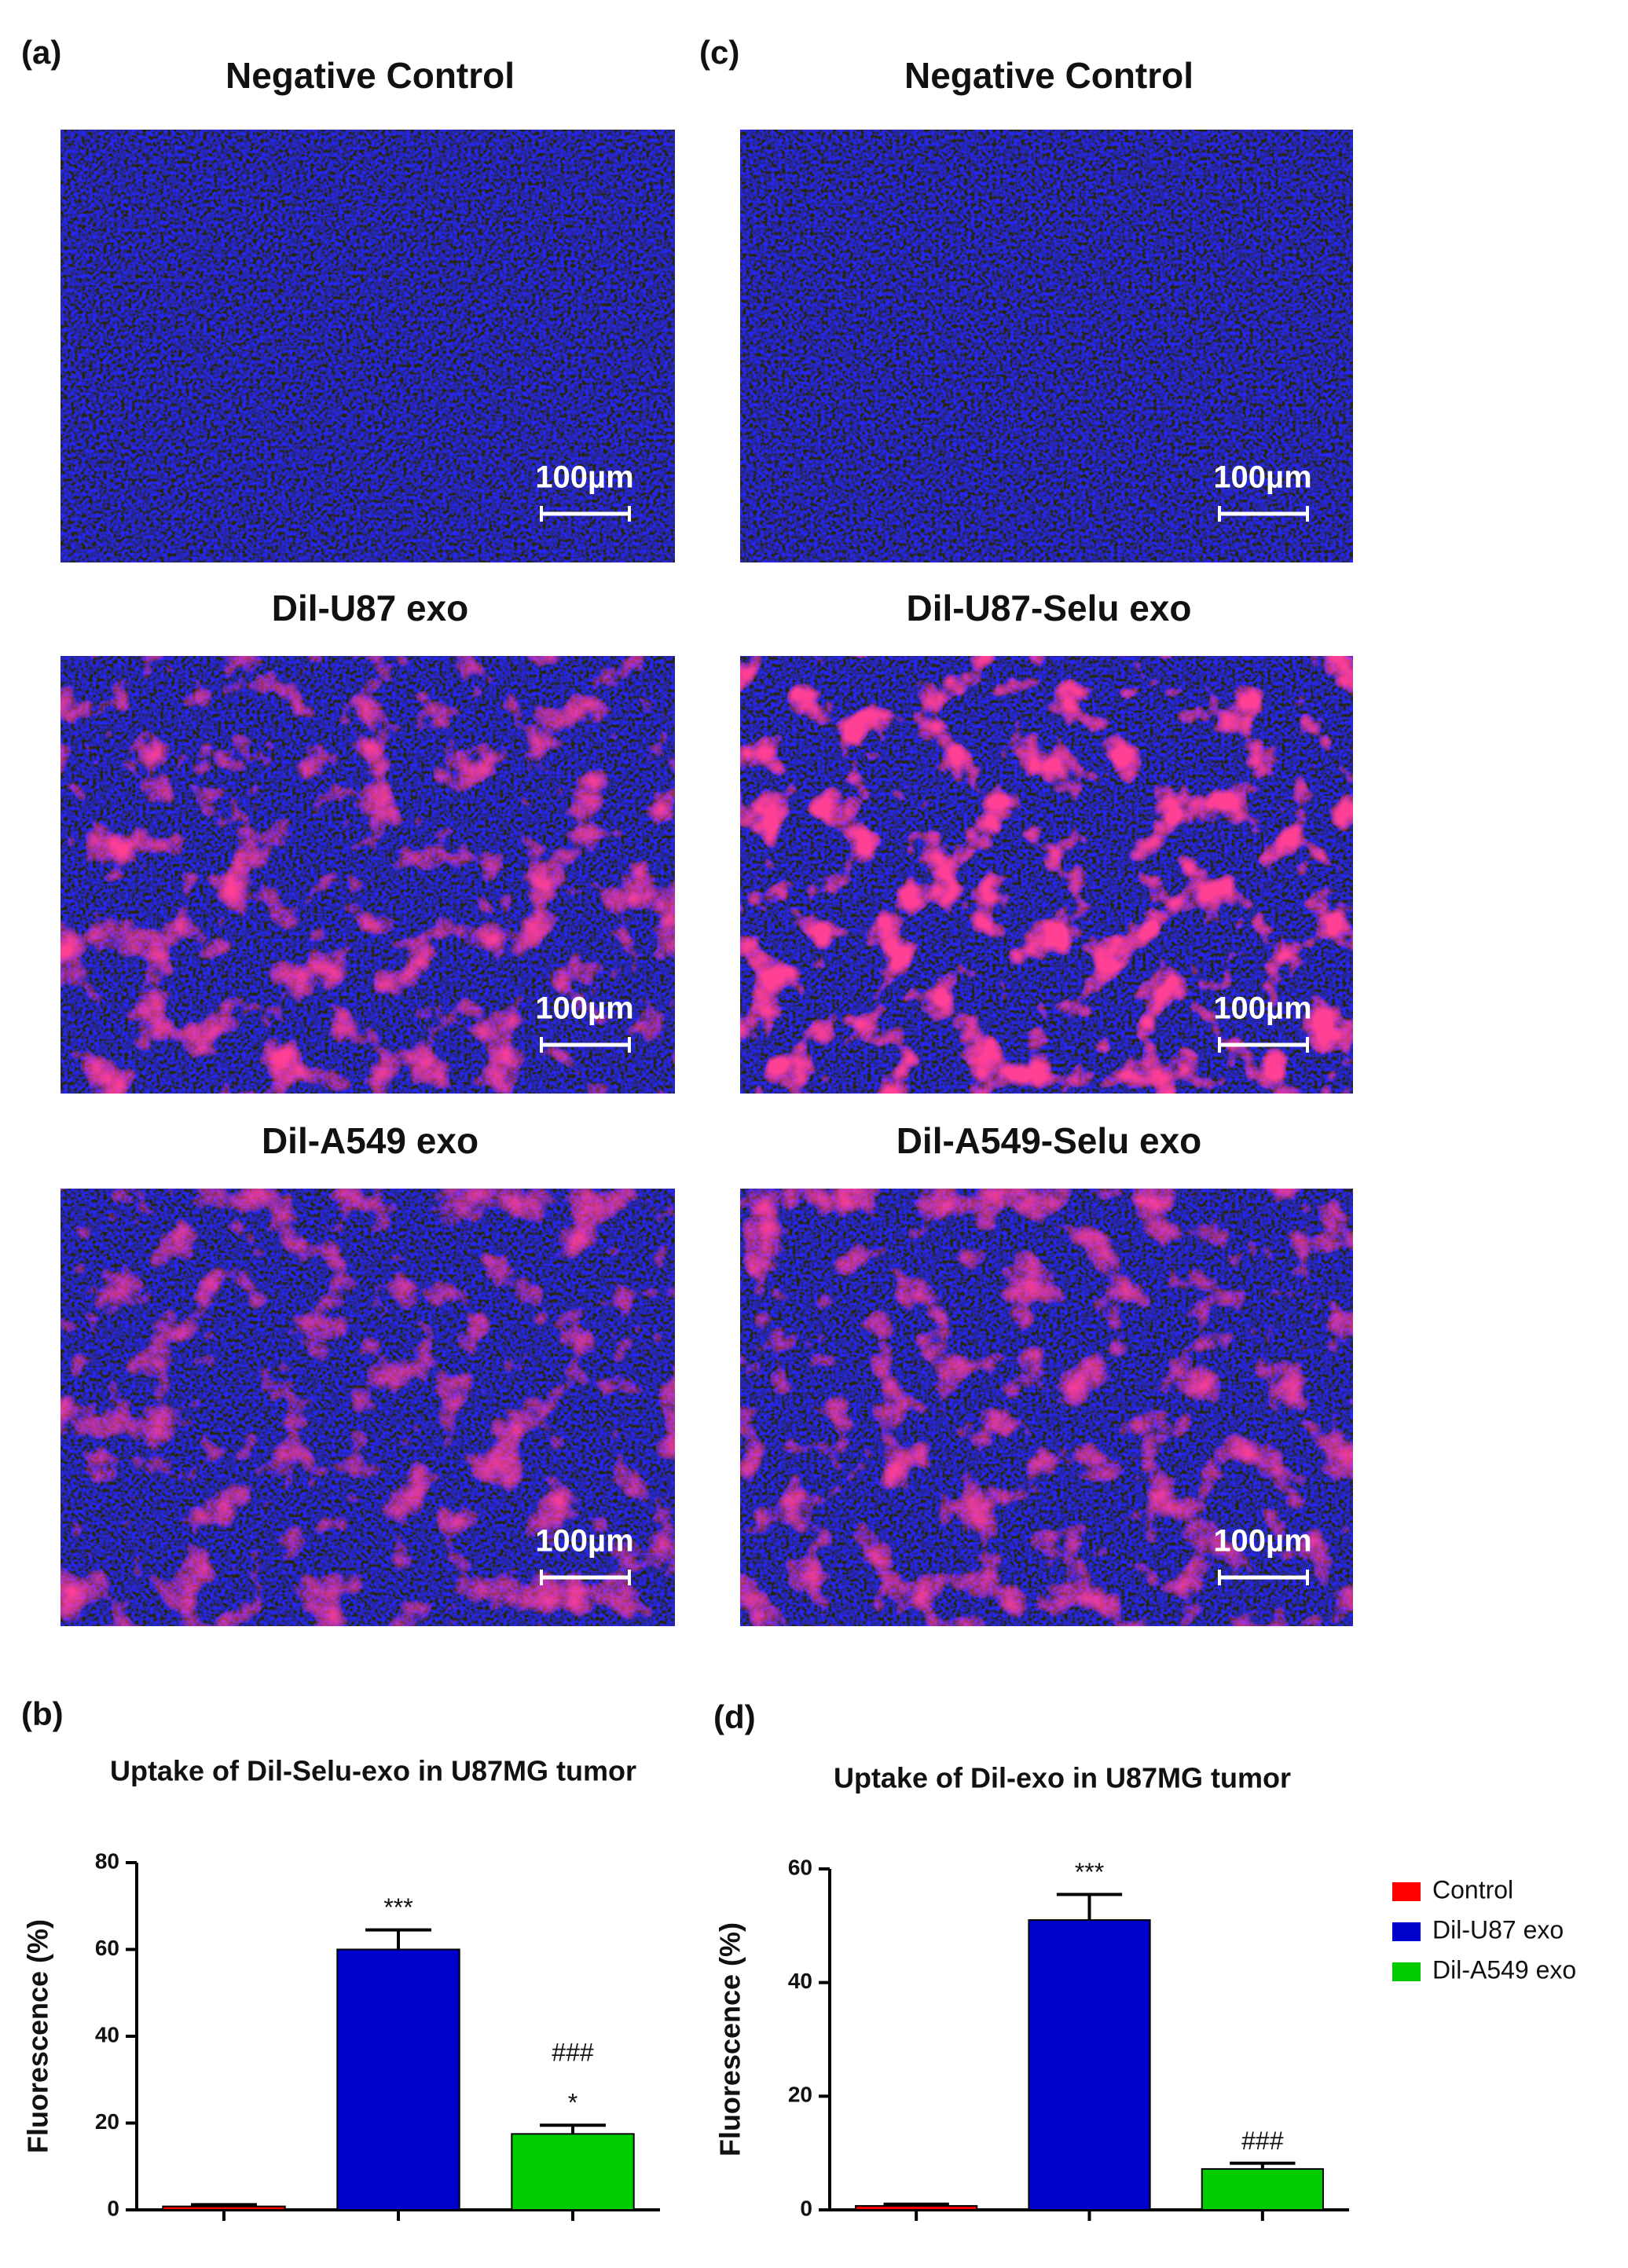 This screenshot has height=2268, width=1628. What do you see at coordinates (42, 1714) in the screenshot?
I see `panel-label: (b)` at bounding box center [42, 1714].